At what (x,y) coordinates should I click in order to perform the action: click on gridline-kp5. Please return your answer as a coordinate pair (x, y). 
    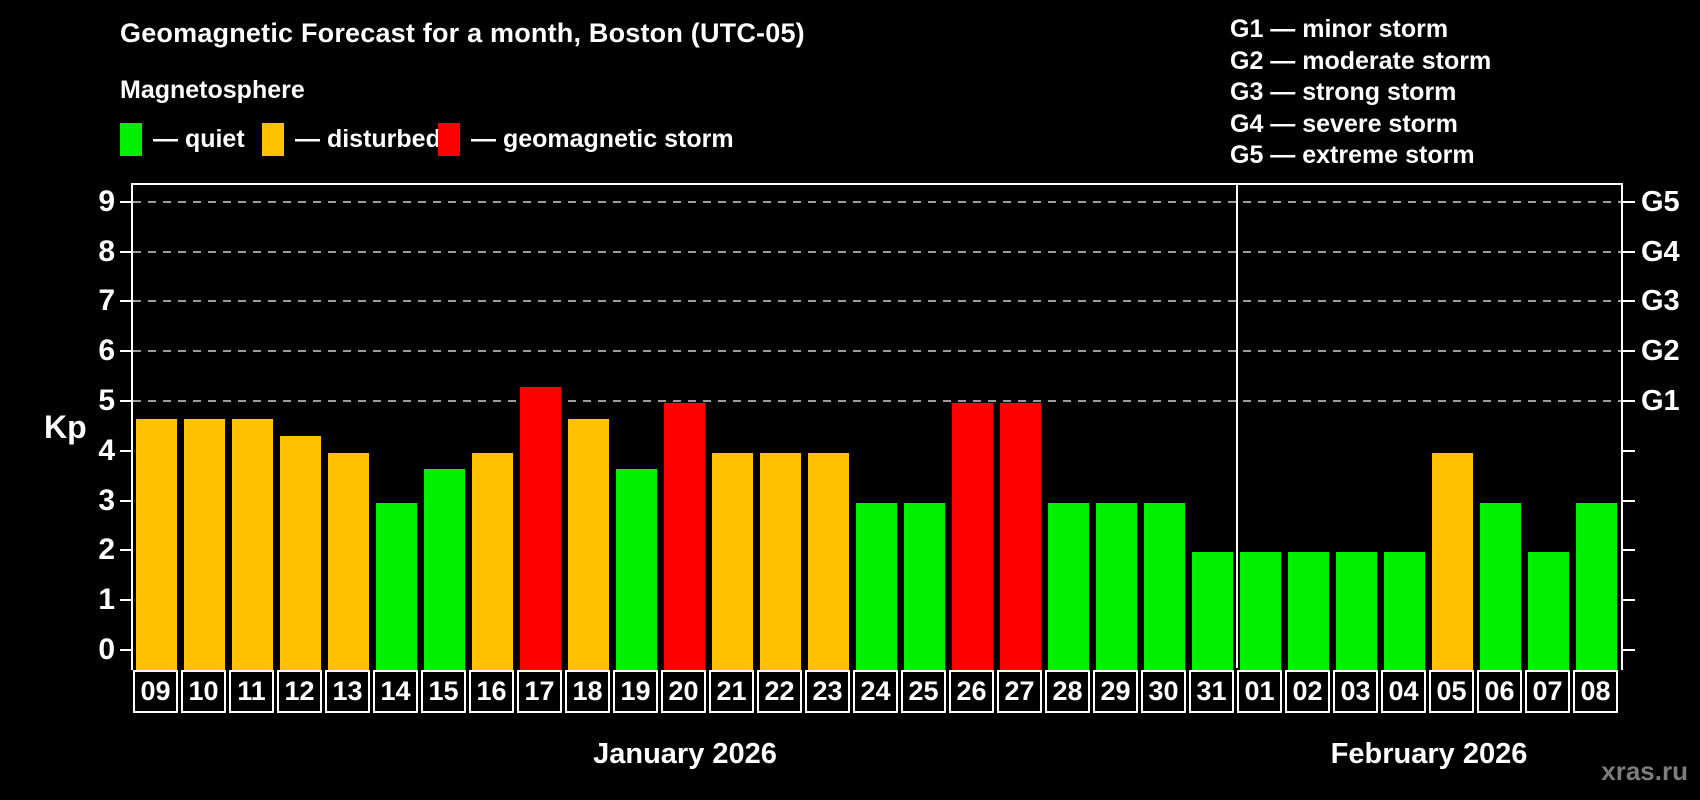
    Looking at the image, I should click on (877, 401).